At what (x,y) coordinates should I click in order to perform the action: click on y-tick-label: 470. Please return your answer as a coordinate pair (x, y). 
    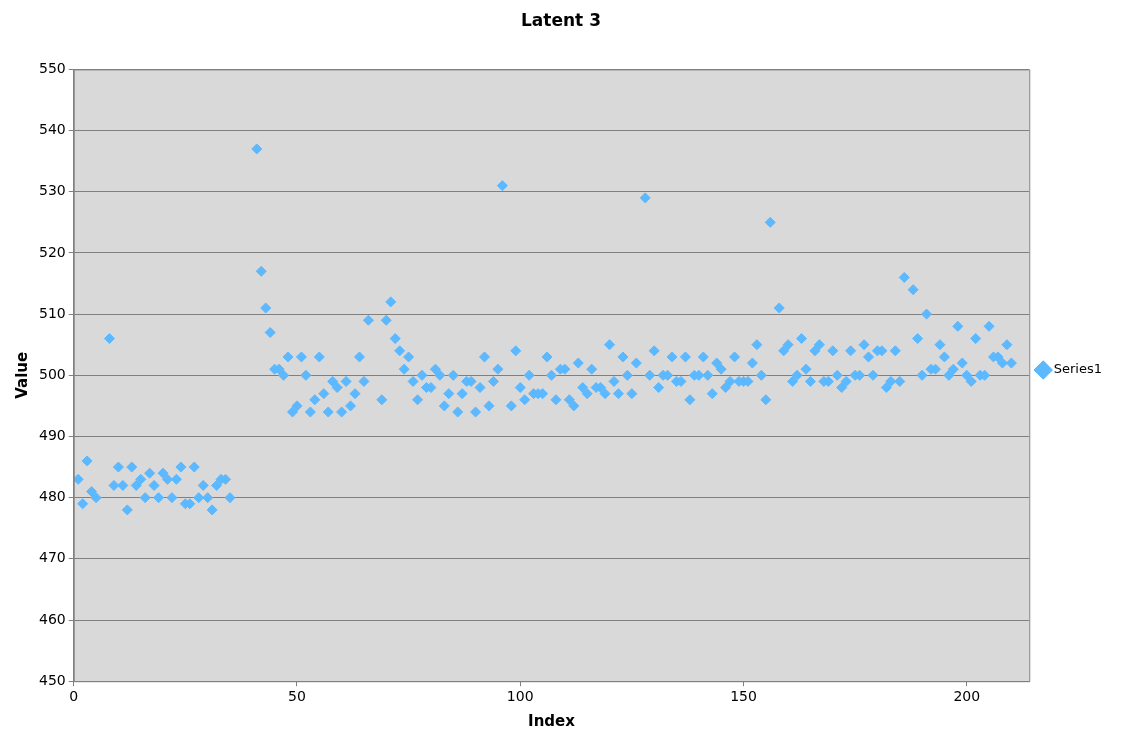
    Looking at the image, I should click on (52, 557).